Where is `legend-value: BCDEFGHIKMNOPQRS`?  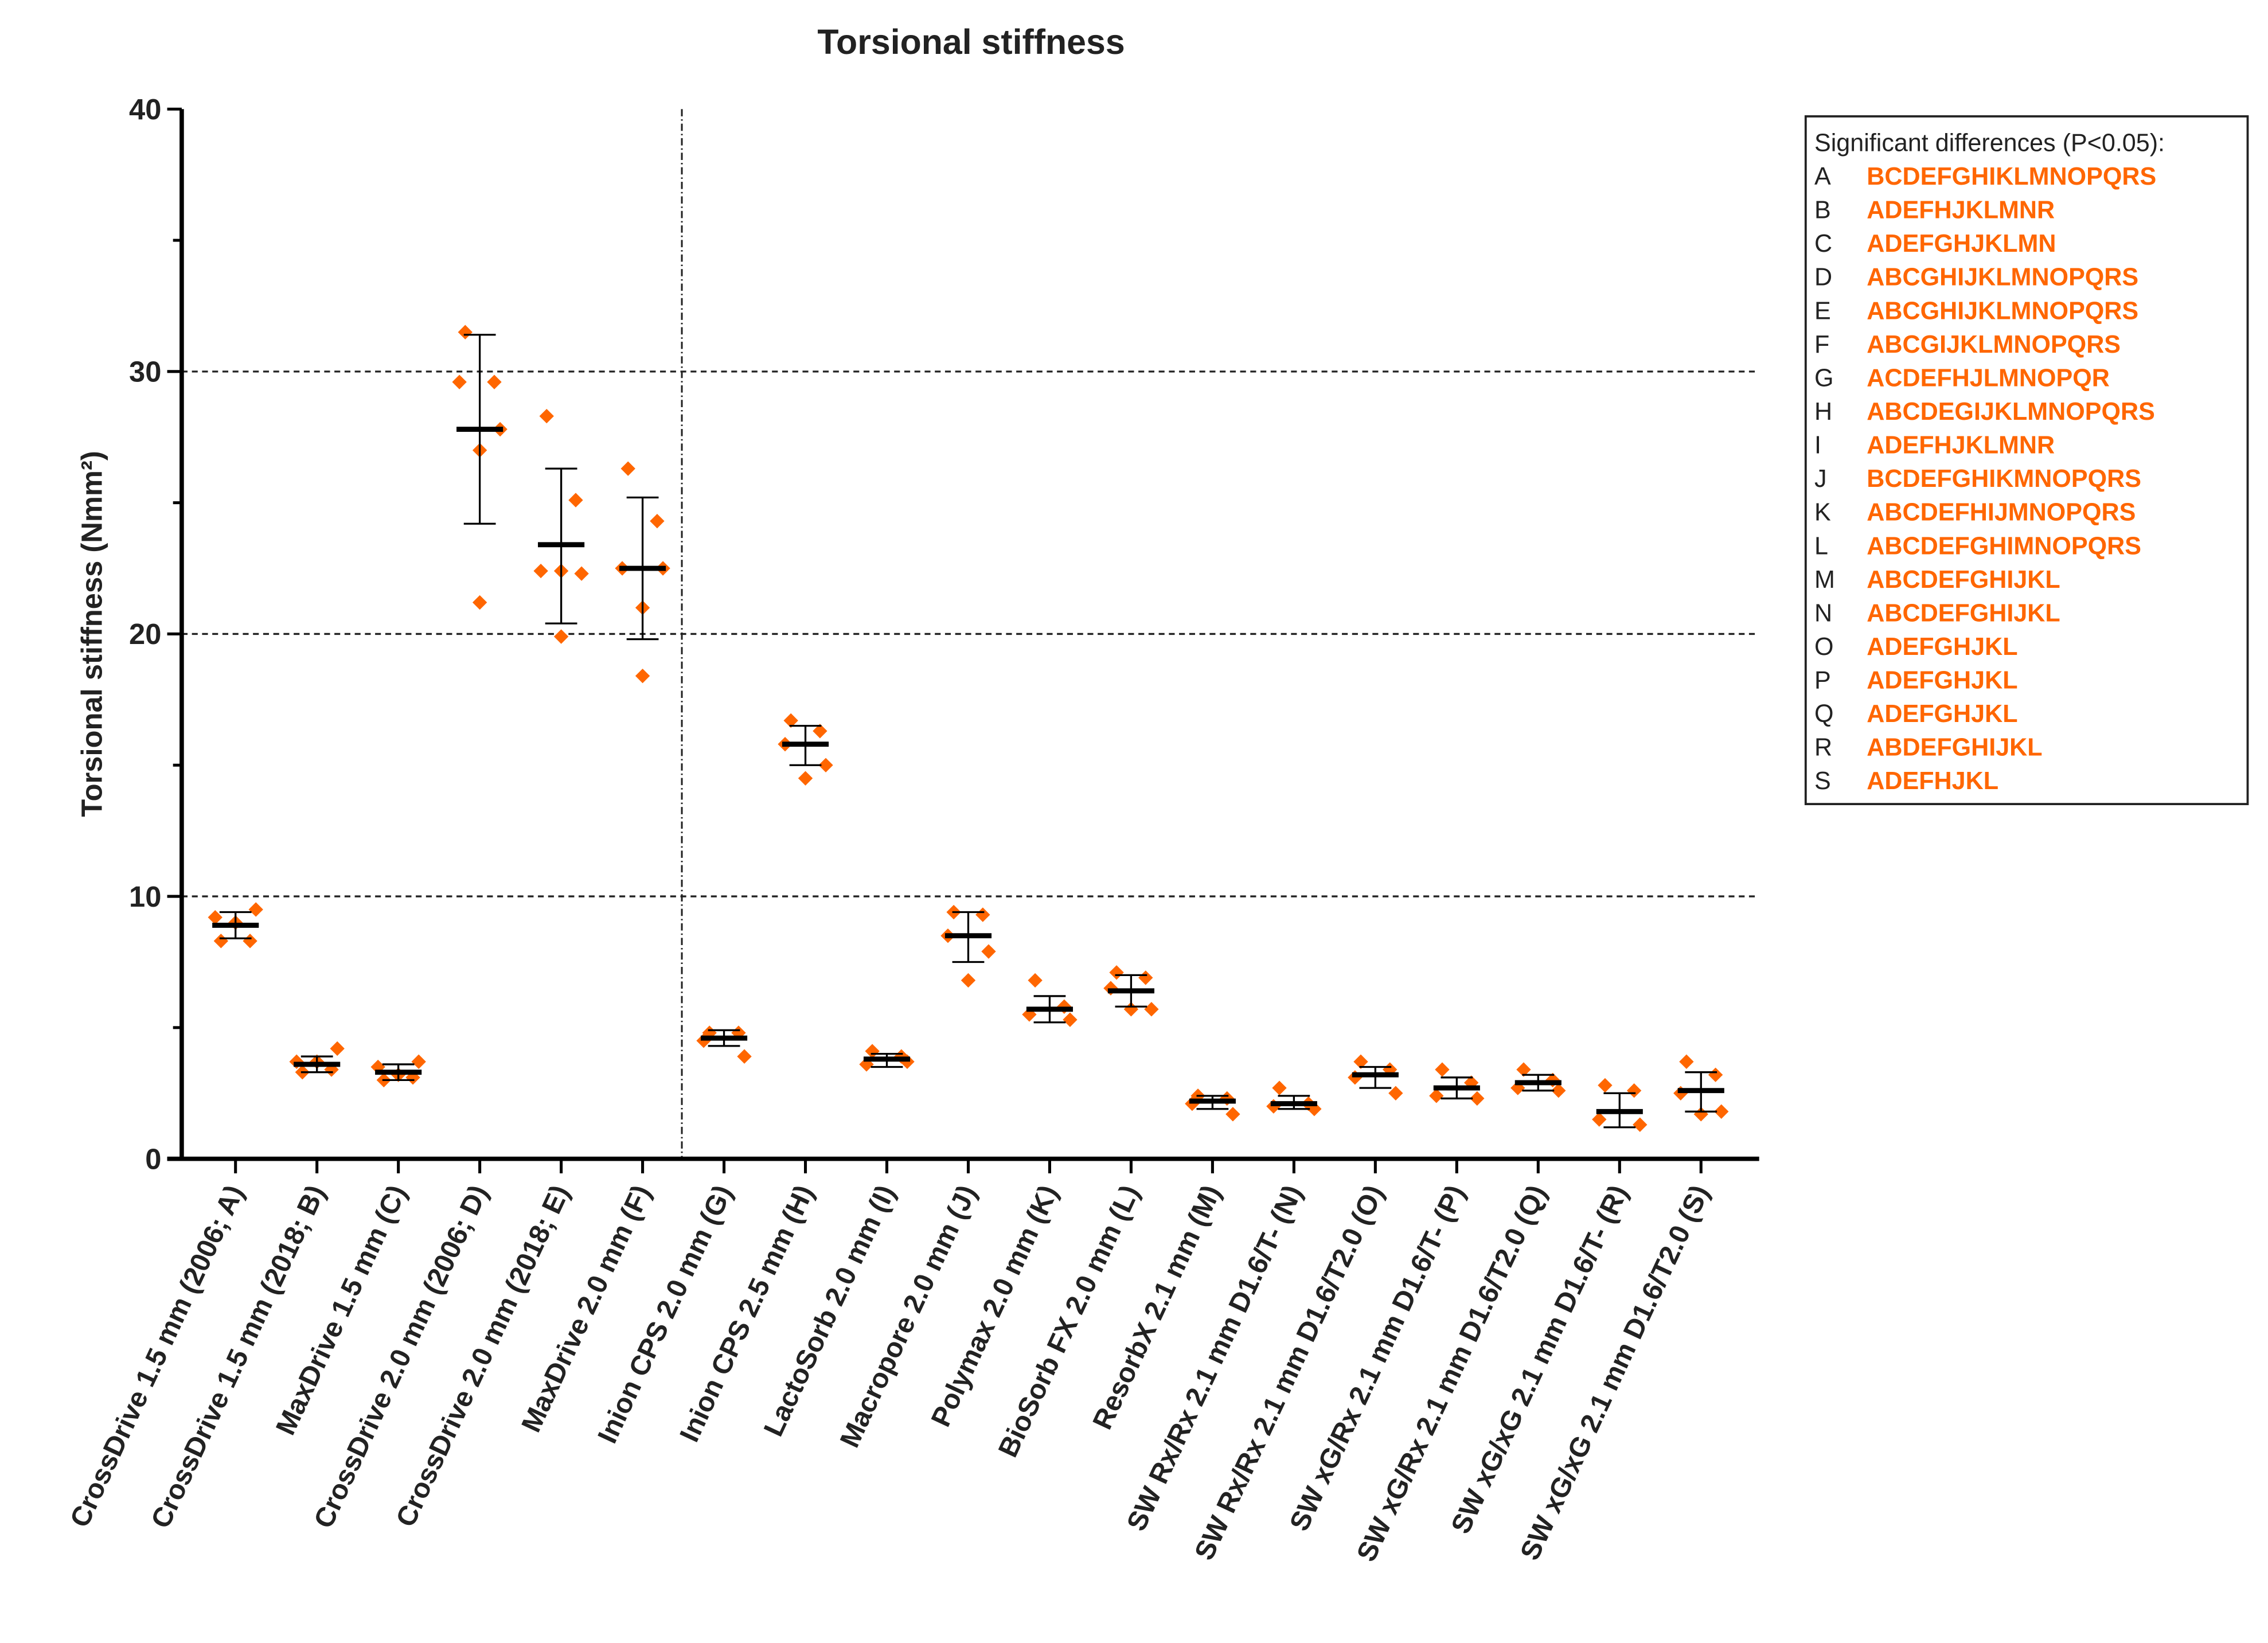
legend-value: BCDEFGHIKMNOPQRS is located at coordinates (2004, 479).